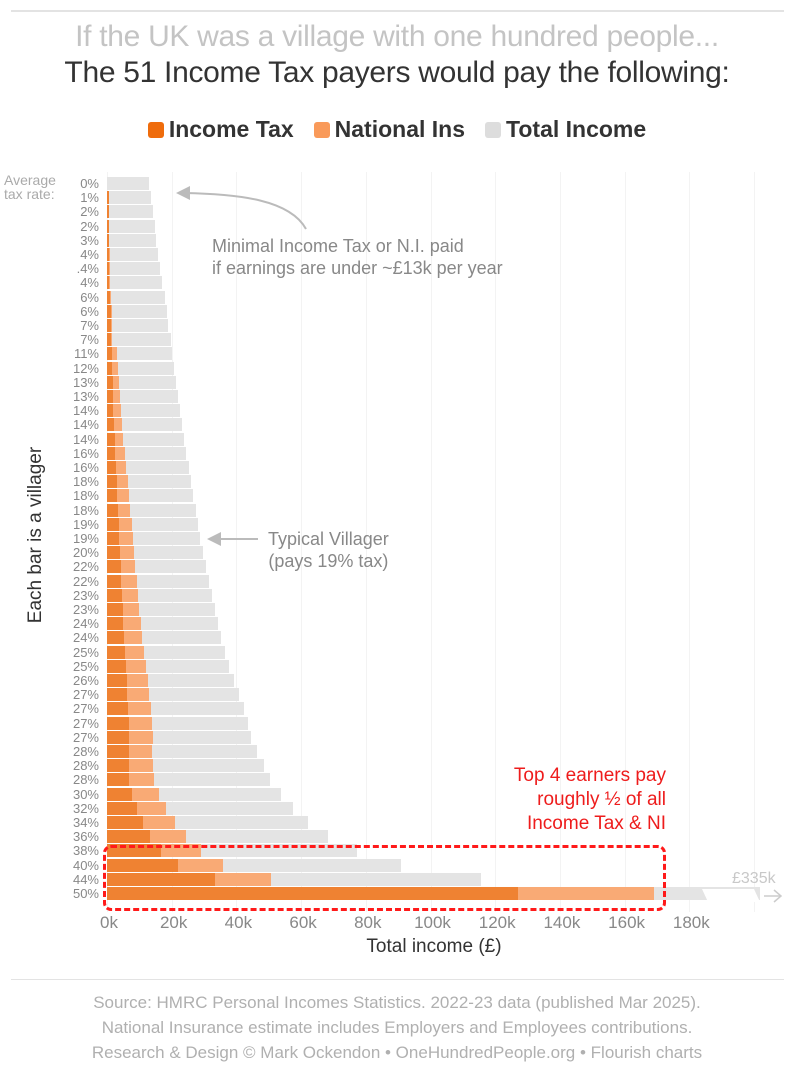 The image size is (794, 1079). I want to click on legend-item-income-tax: Income Tax, so click(220, 129).